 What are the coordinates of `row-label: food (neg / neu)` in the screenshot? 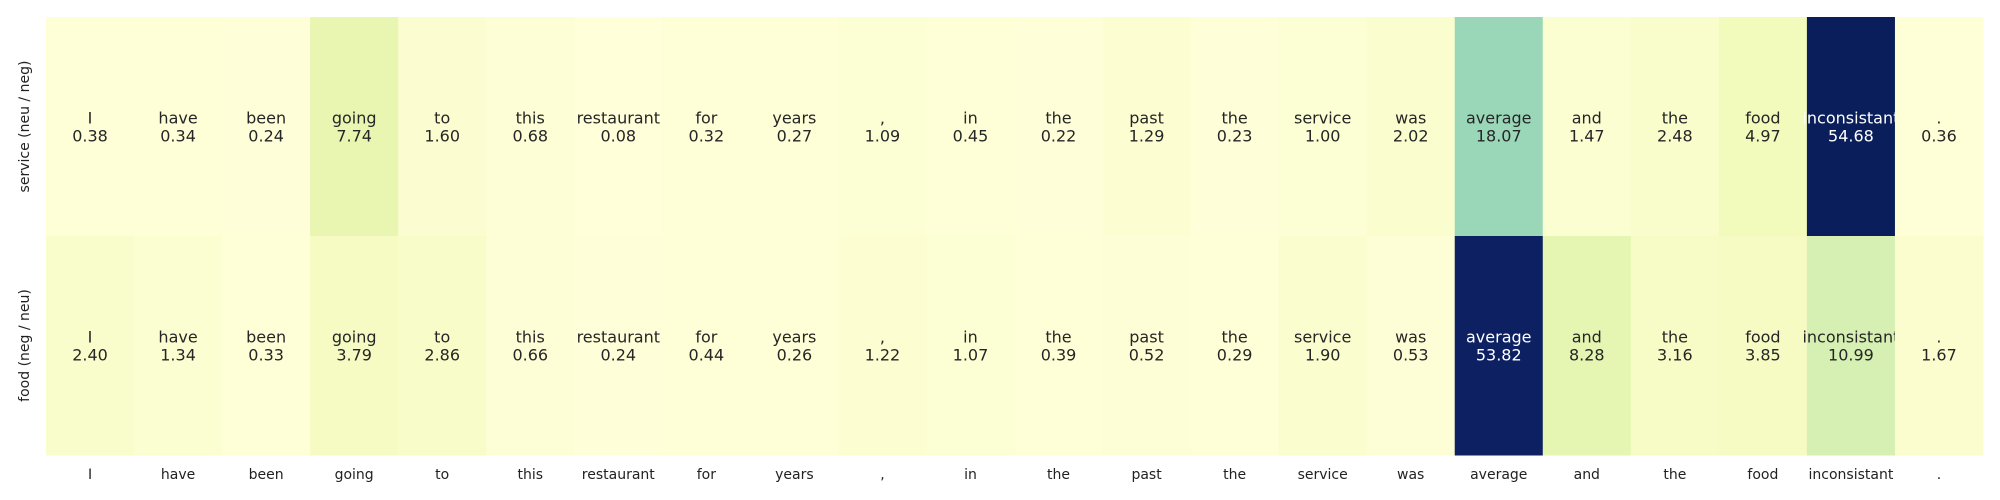 It's located at (25, 345).